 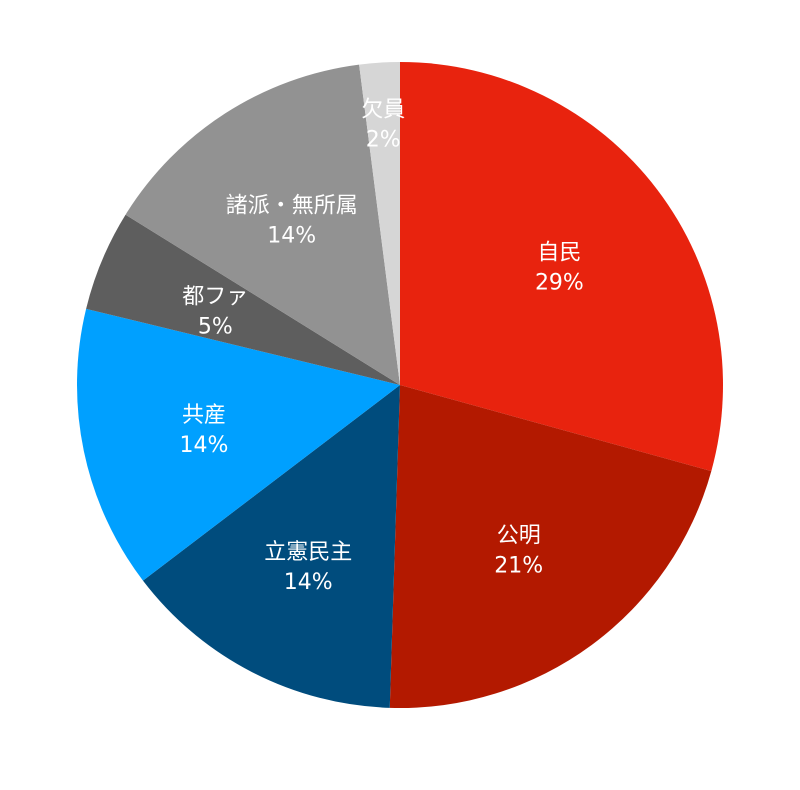 I want to click on slice-jcp, so click(x=238, y=444).